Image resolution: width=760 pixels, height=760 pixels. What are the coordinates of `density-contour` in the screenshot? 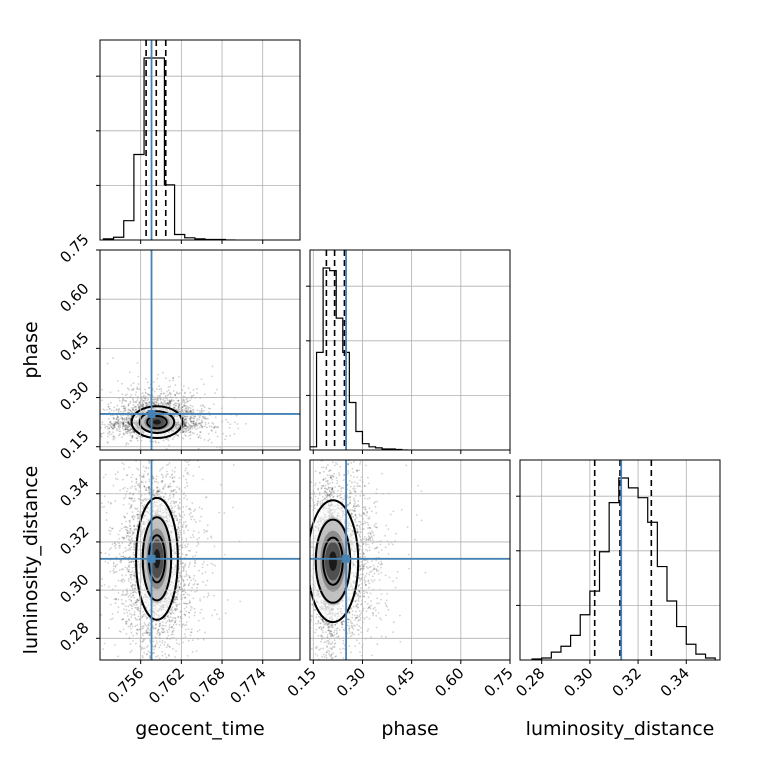 It's located at (157, 422).